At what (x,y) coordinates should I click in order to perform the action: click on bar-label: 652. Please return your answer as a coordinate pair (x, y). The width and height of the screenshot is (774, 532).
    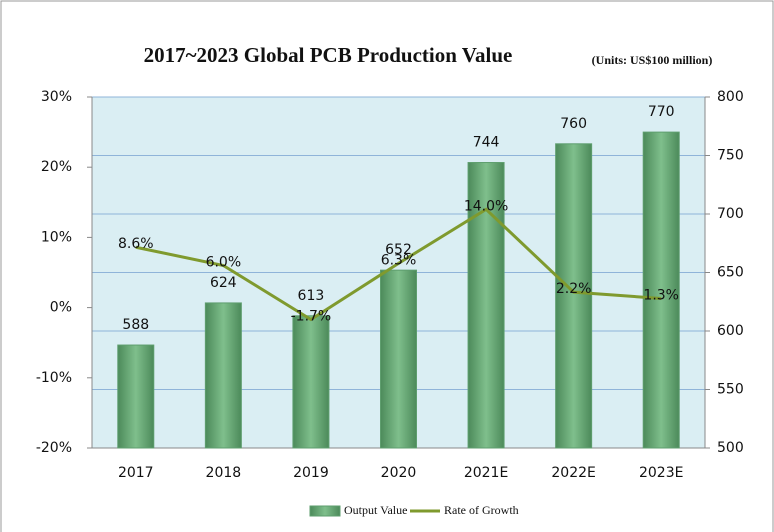
    Looking at the image, I should click on (398, 250).